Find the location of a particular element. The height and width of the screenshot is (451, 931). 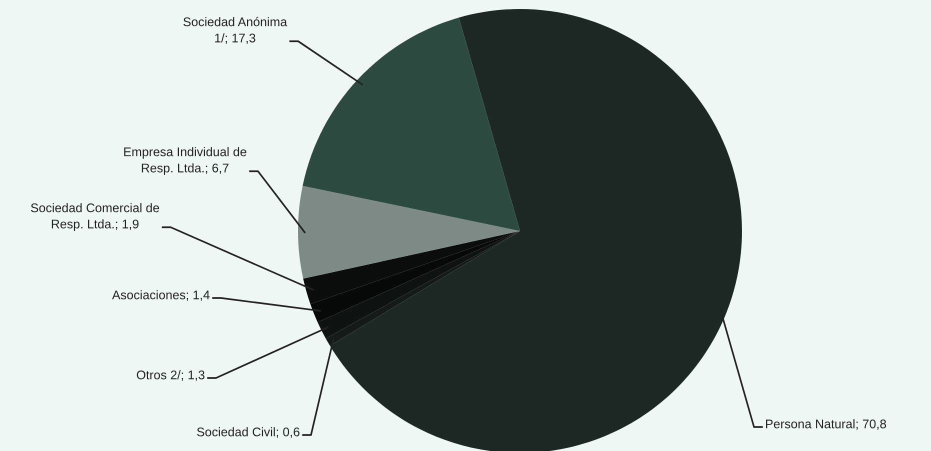

slice-label: Persona Natural; 70,8 is located at coordinates (826, 424).